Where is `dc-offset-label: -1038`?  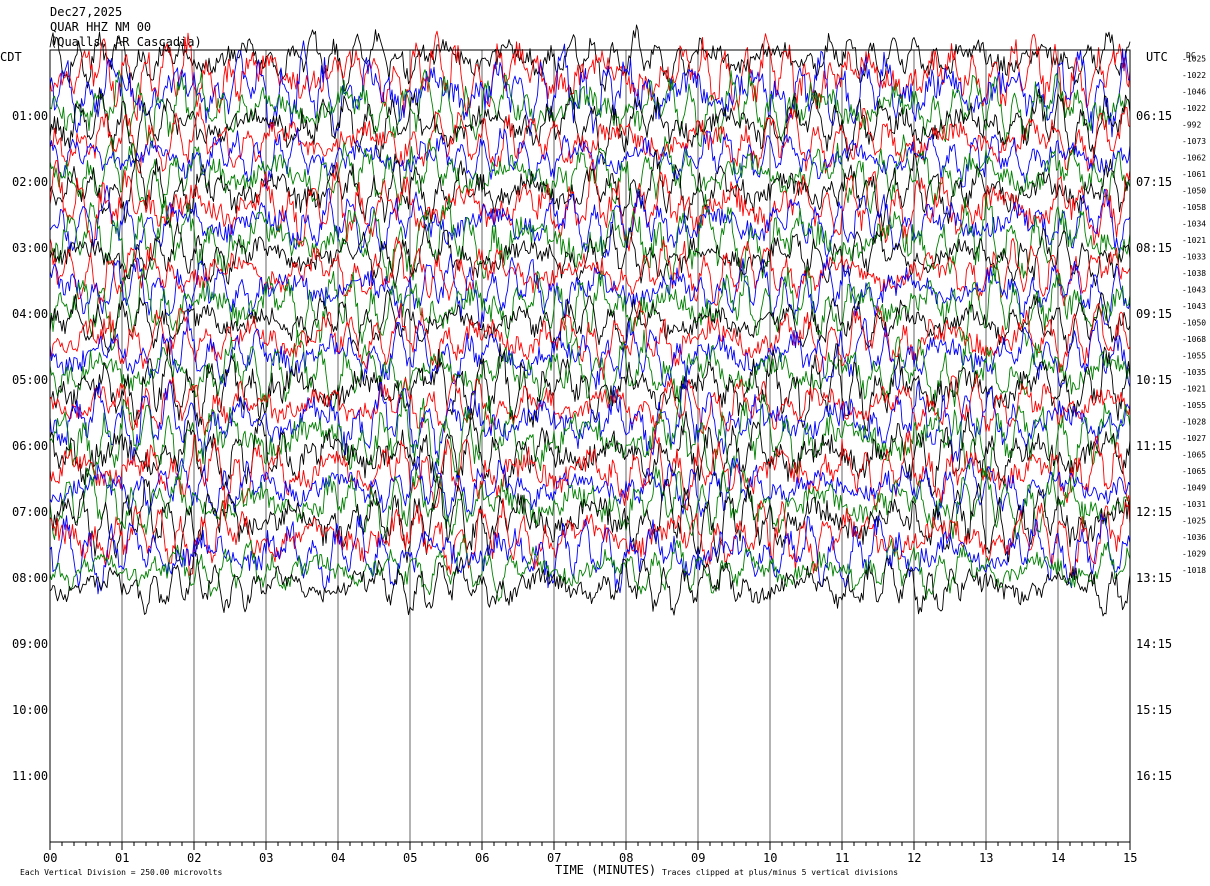
dc-offset-label: -1038 is located at coordinates (1194, 273).